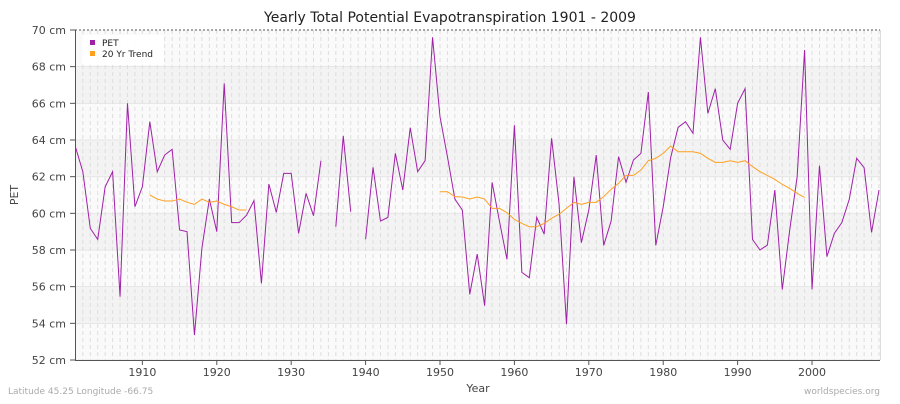  What do you see at coordinates (343, 181) in the screenshot?
I see `pet-line` at bounding box center [343, 181].